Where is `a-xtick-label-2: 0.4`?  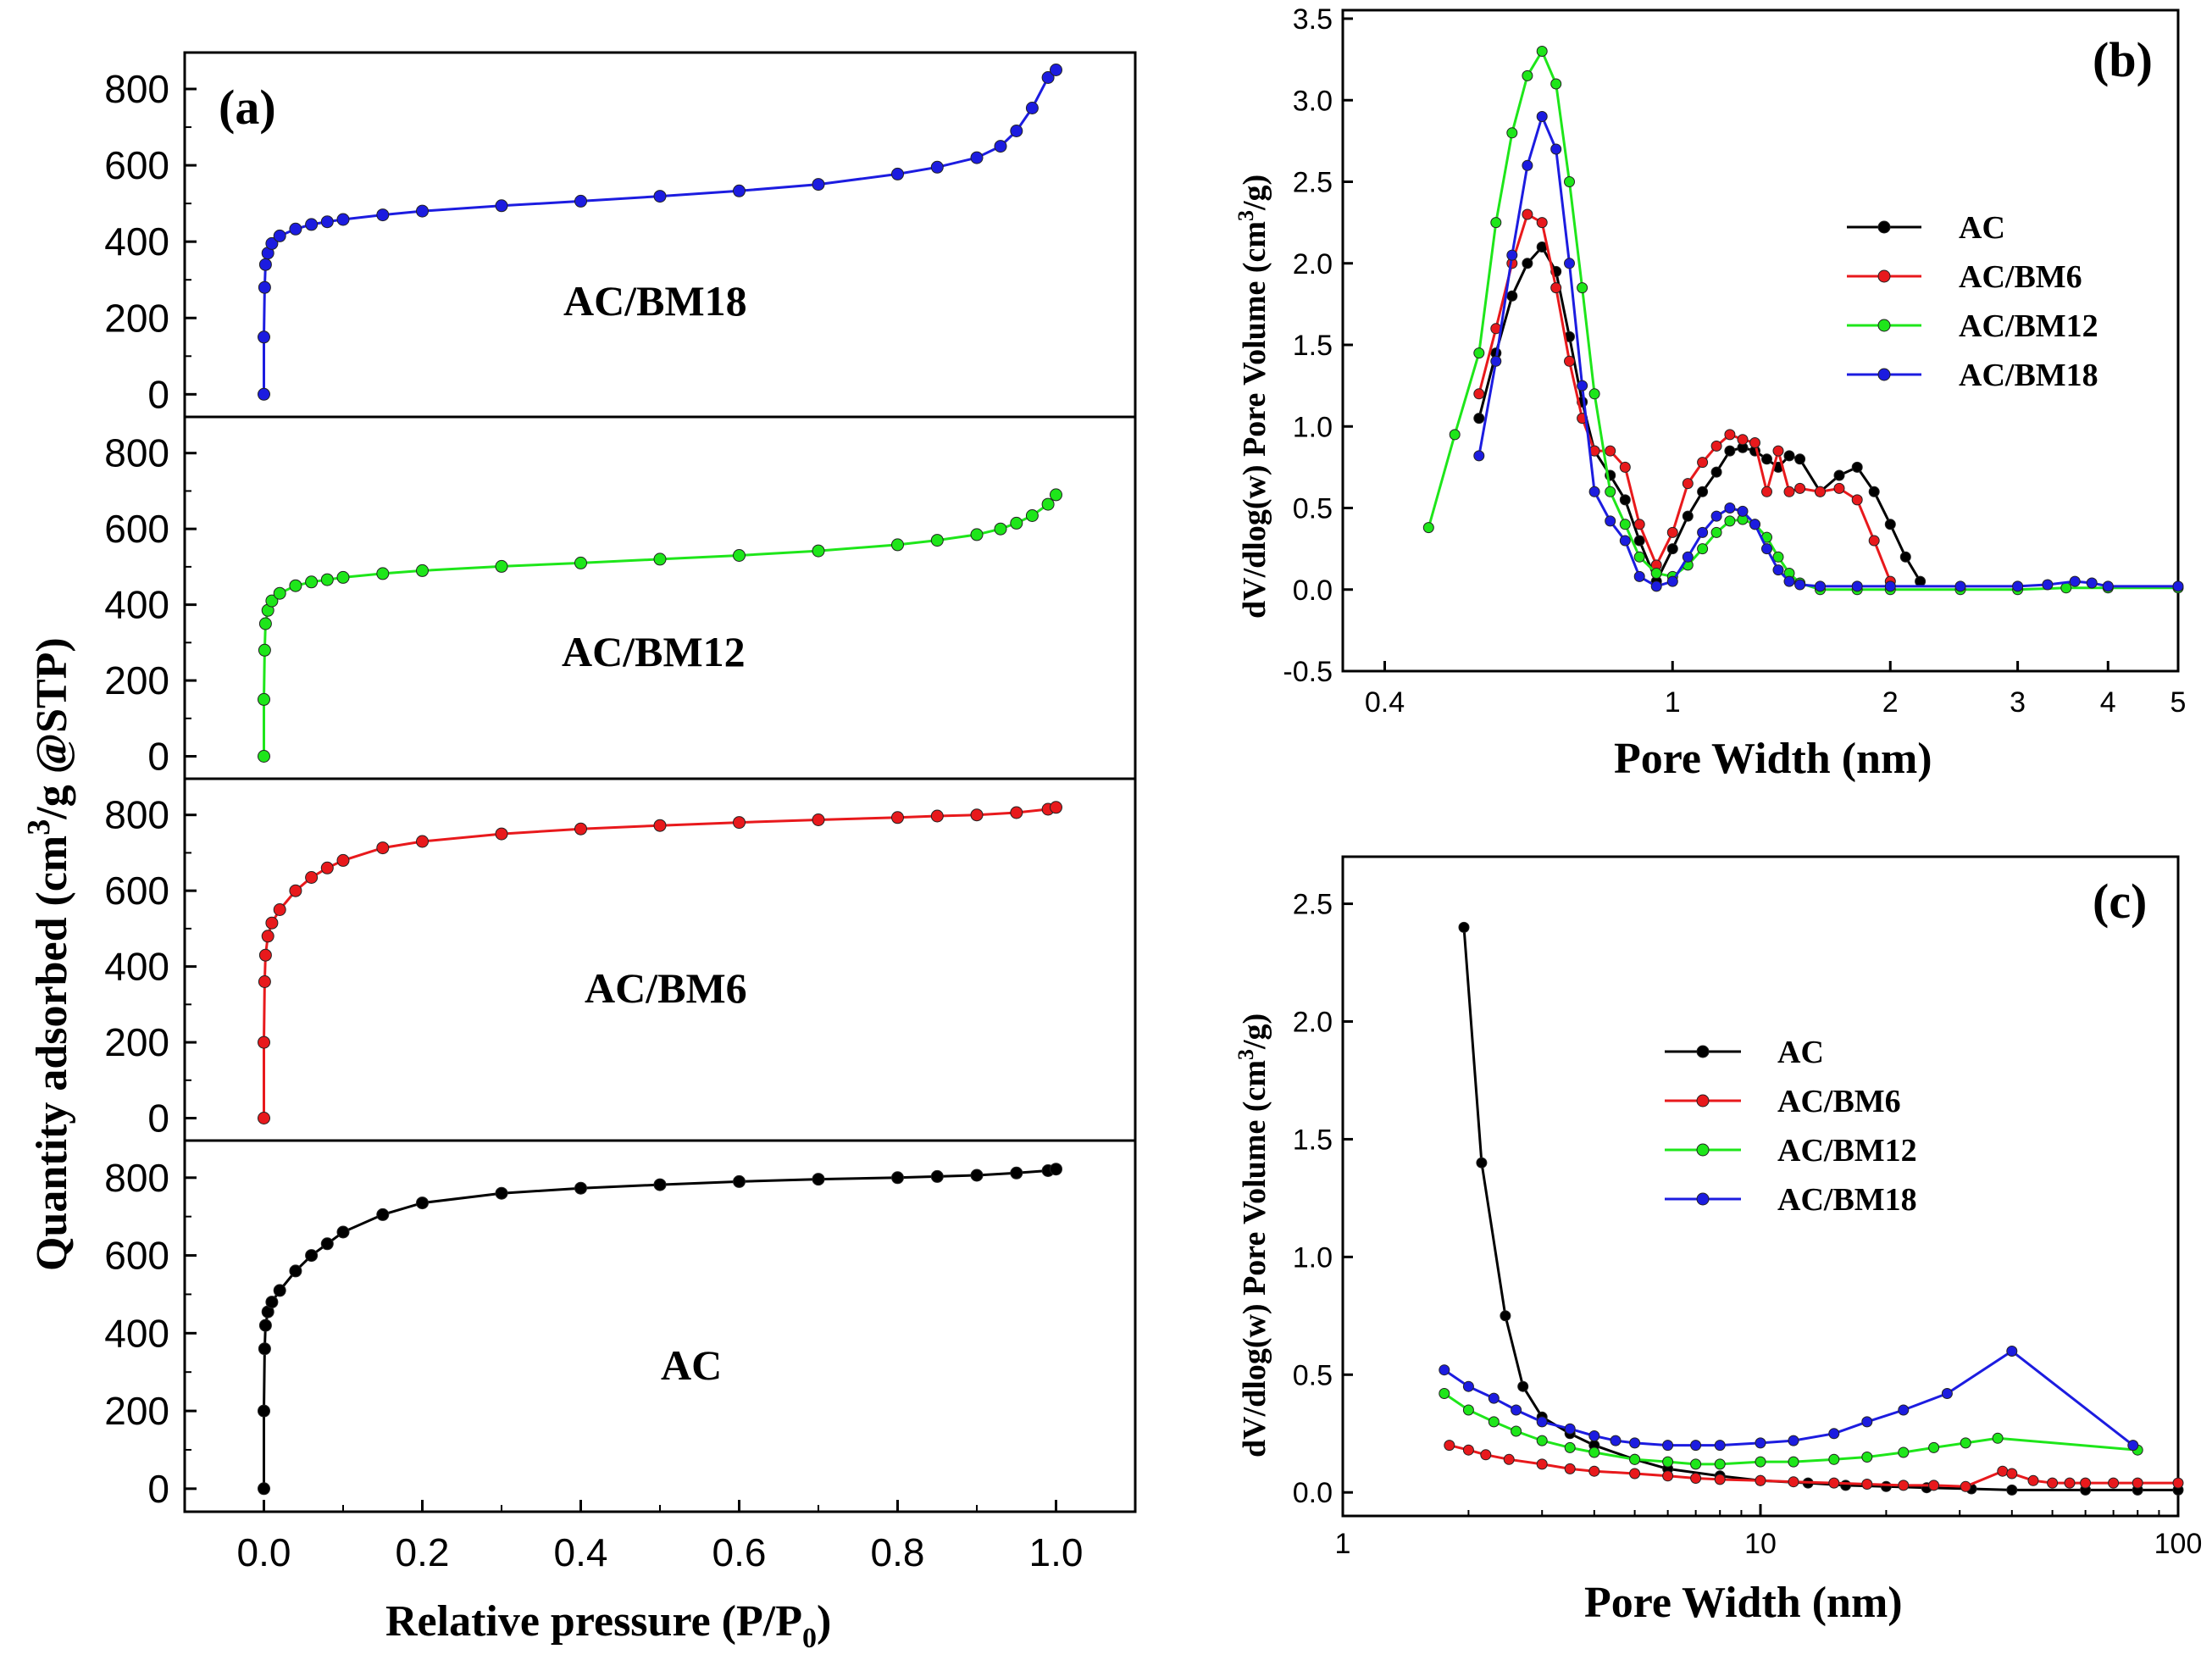
a-xtick-label-2: 0.4 is located at coordinates (581, 1552).